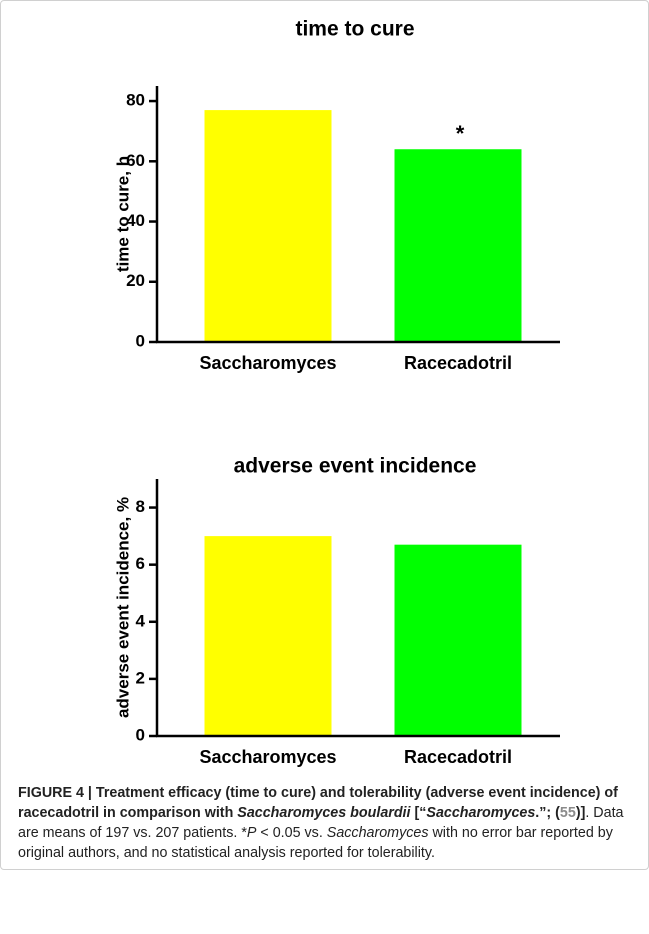  I want to click on y-tick-label: 20, so click(135, 280).